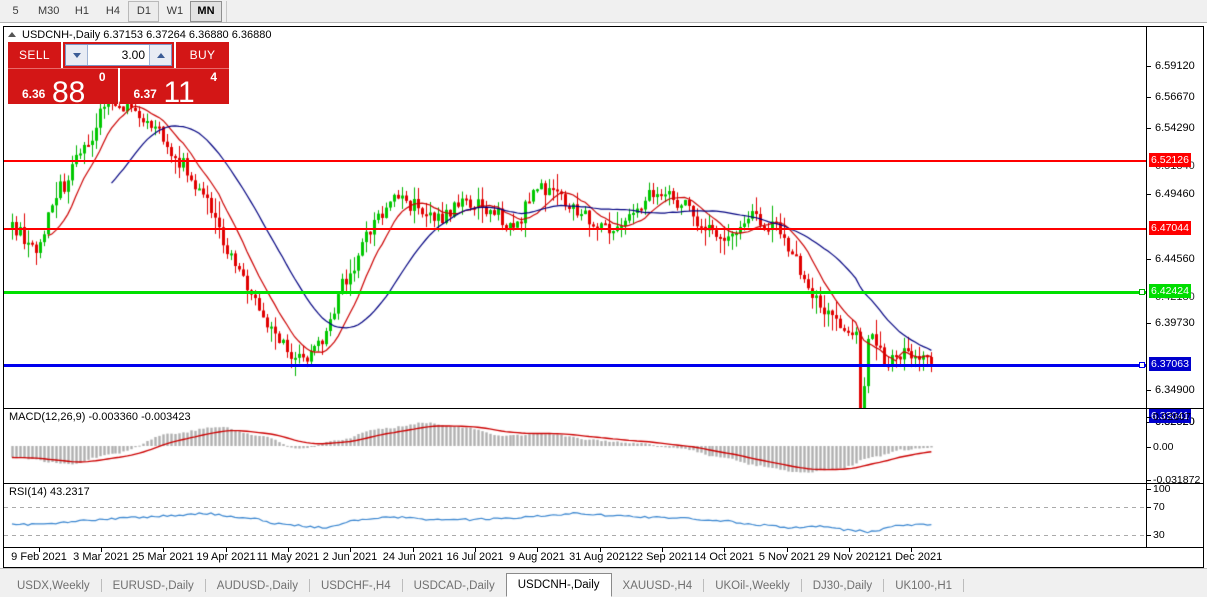 This screenshot has height=597, width=1207. Describe the element at coordinates (752, 586) in the screenshot. I see `chart-tab-ukoil--weekly: UKOil-,Weekly` at that location.